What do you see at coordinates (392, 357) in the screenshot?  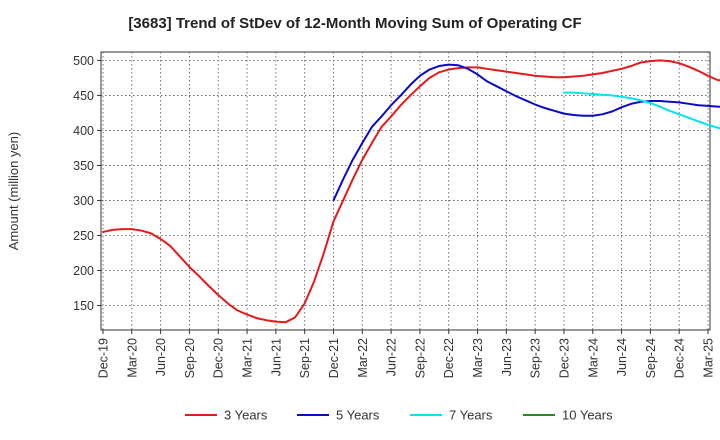 I see `x-tick-label-Jun-22: Jun-22` at bounding box center [392, 357].